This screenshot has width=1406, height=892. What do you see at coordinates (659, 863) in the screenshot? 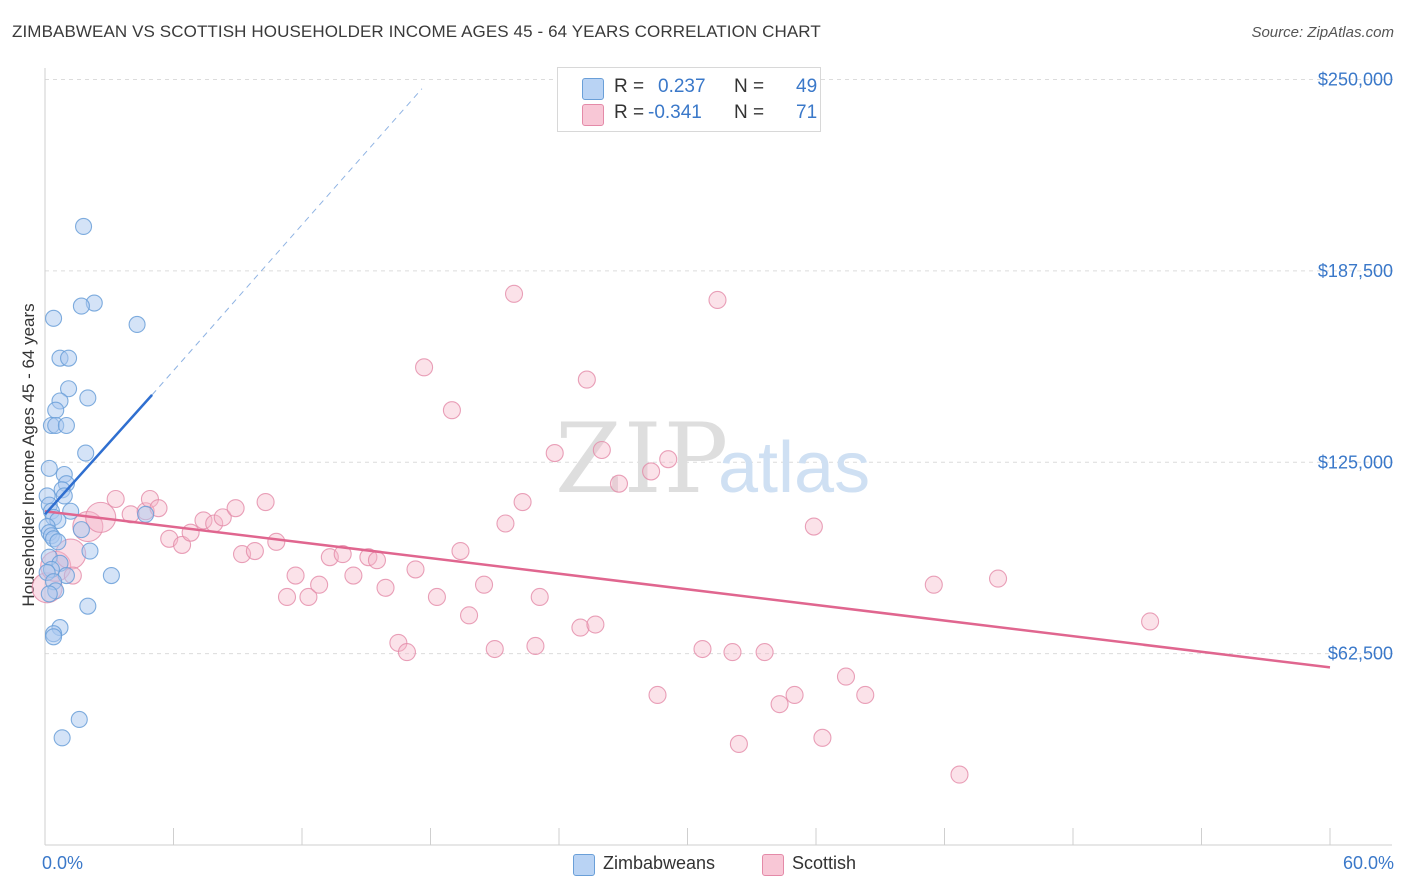
I see `bottom-legend-label-zimbabweans: Zimbabweans` at bounding box center [659, 863].